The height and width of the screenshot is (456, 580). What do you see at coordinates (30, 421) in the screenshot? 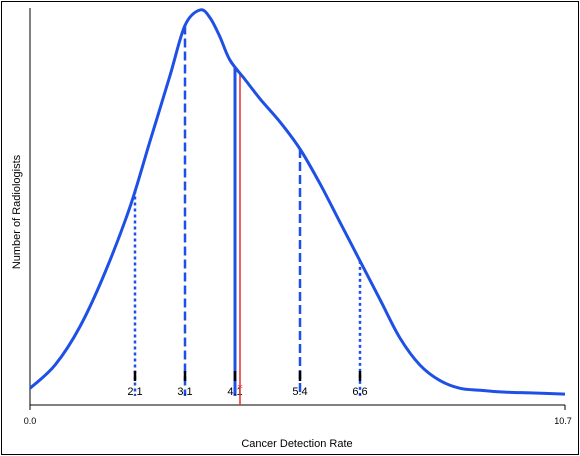
I see `x-tick-label-0: 0.0` at bounding box center [30, 421].